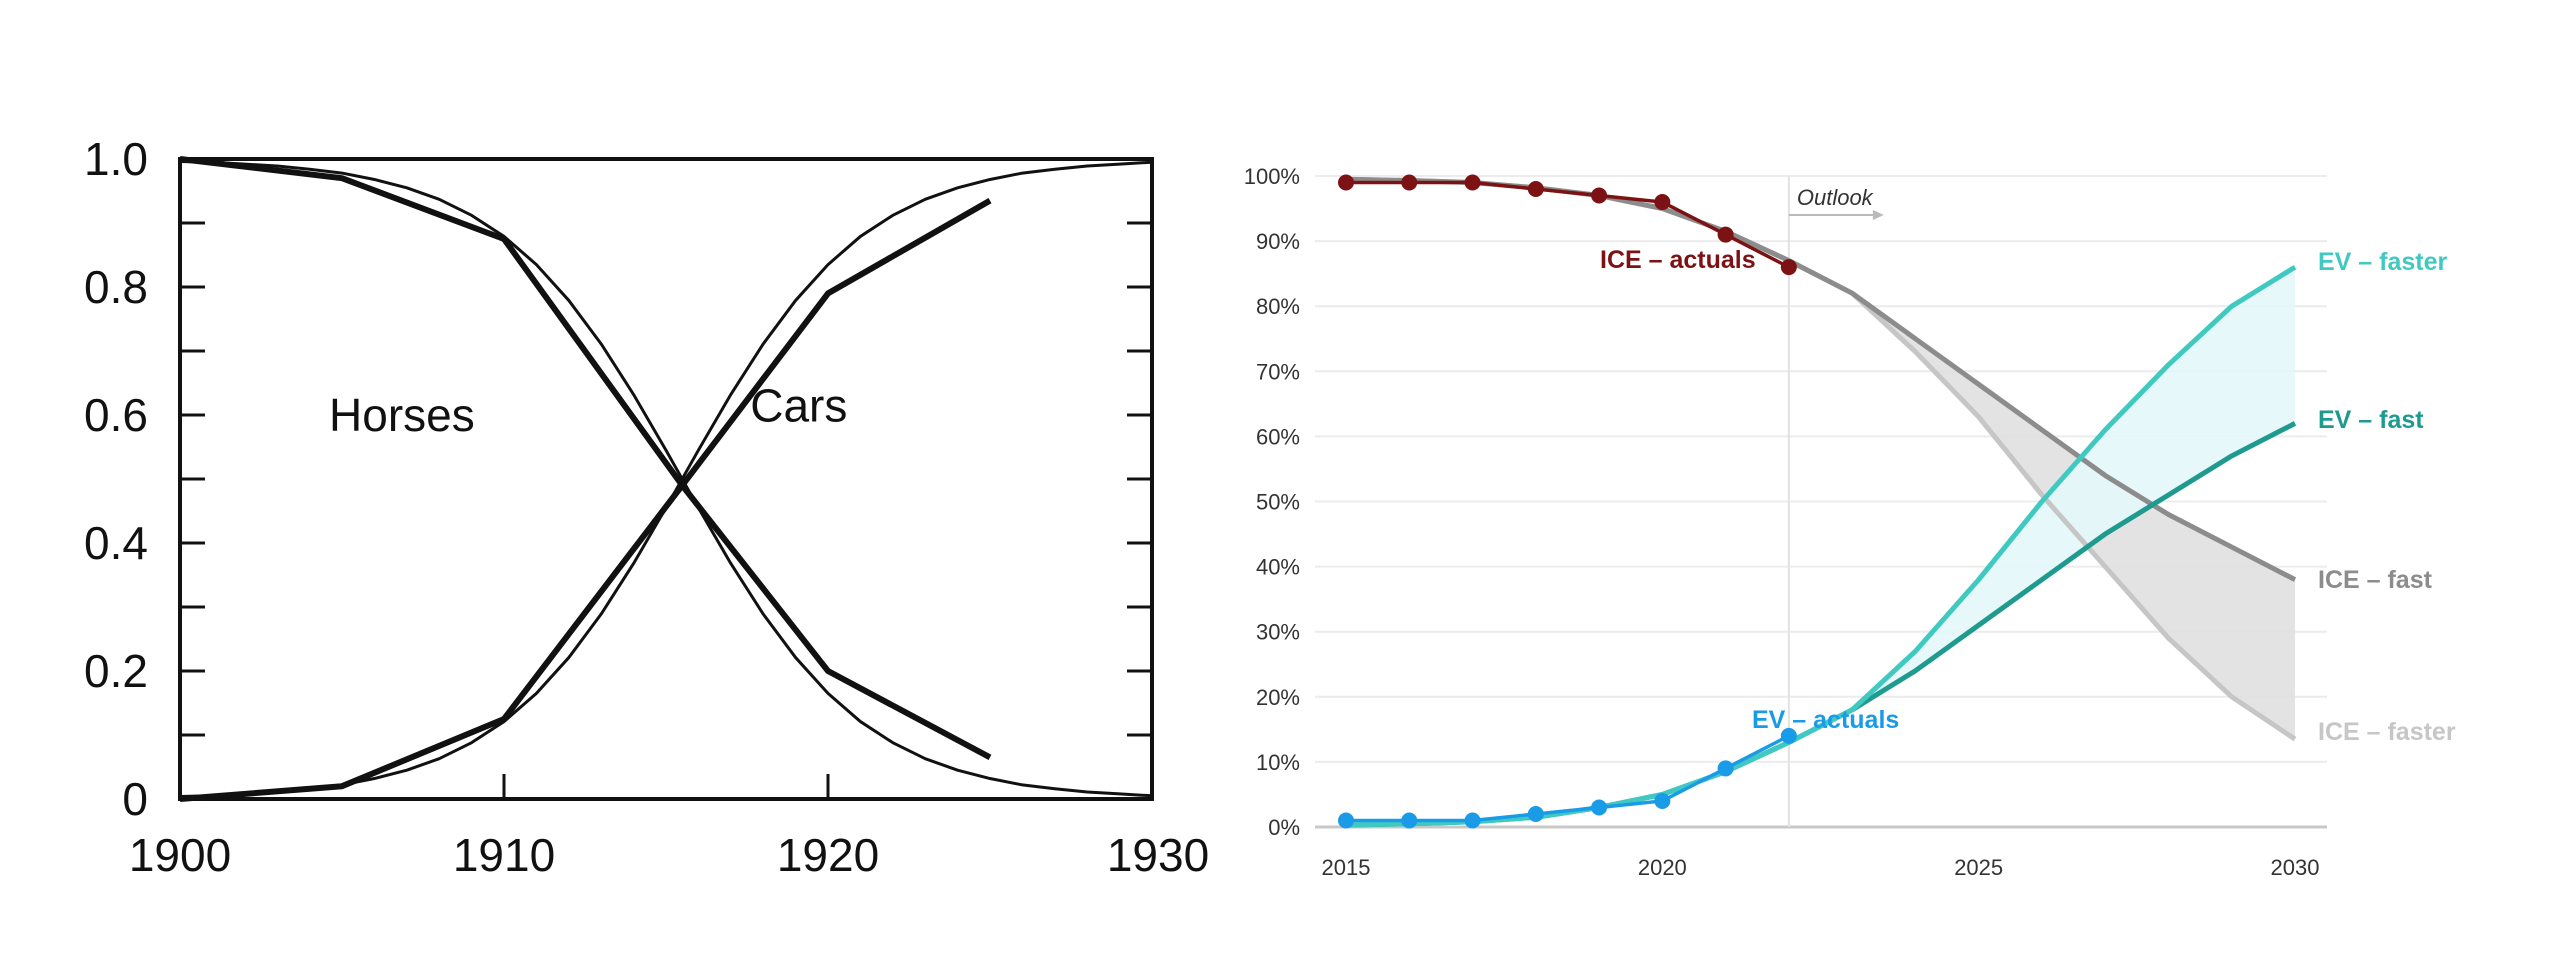  I want to click on y-tick-label: 0%, so click(1284, 827).